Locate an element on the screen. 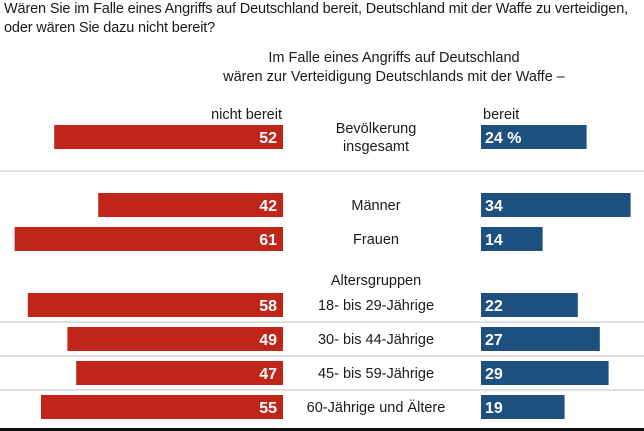 The width and height of the screenshot is (644, 431). legend-bereit: bereit is located at coordinates (501, 115).